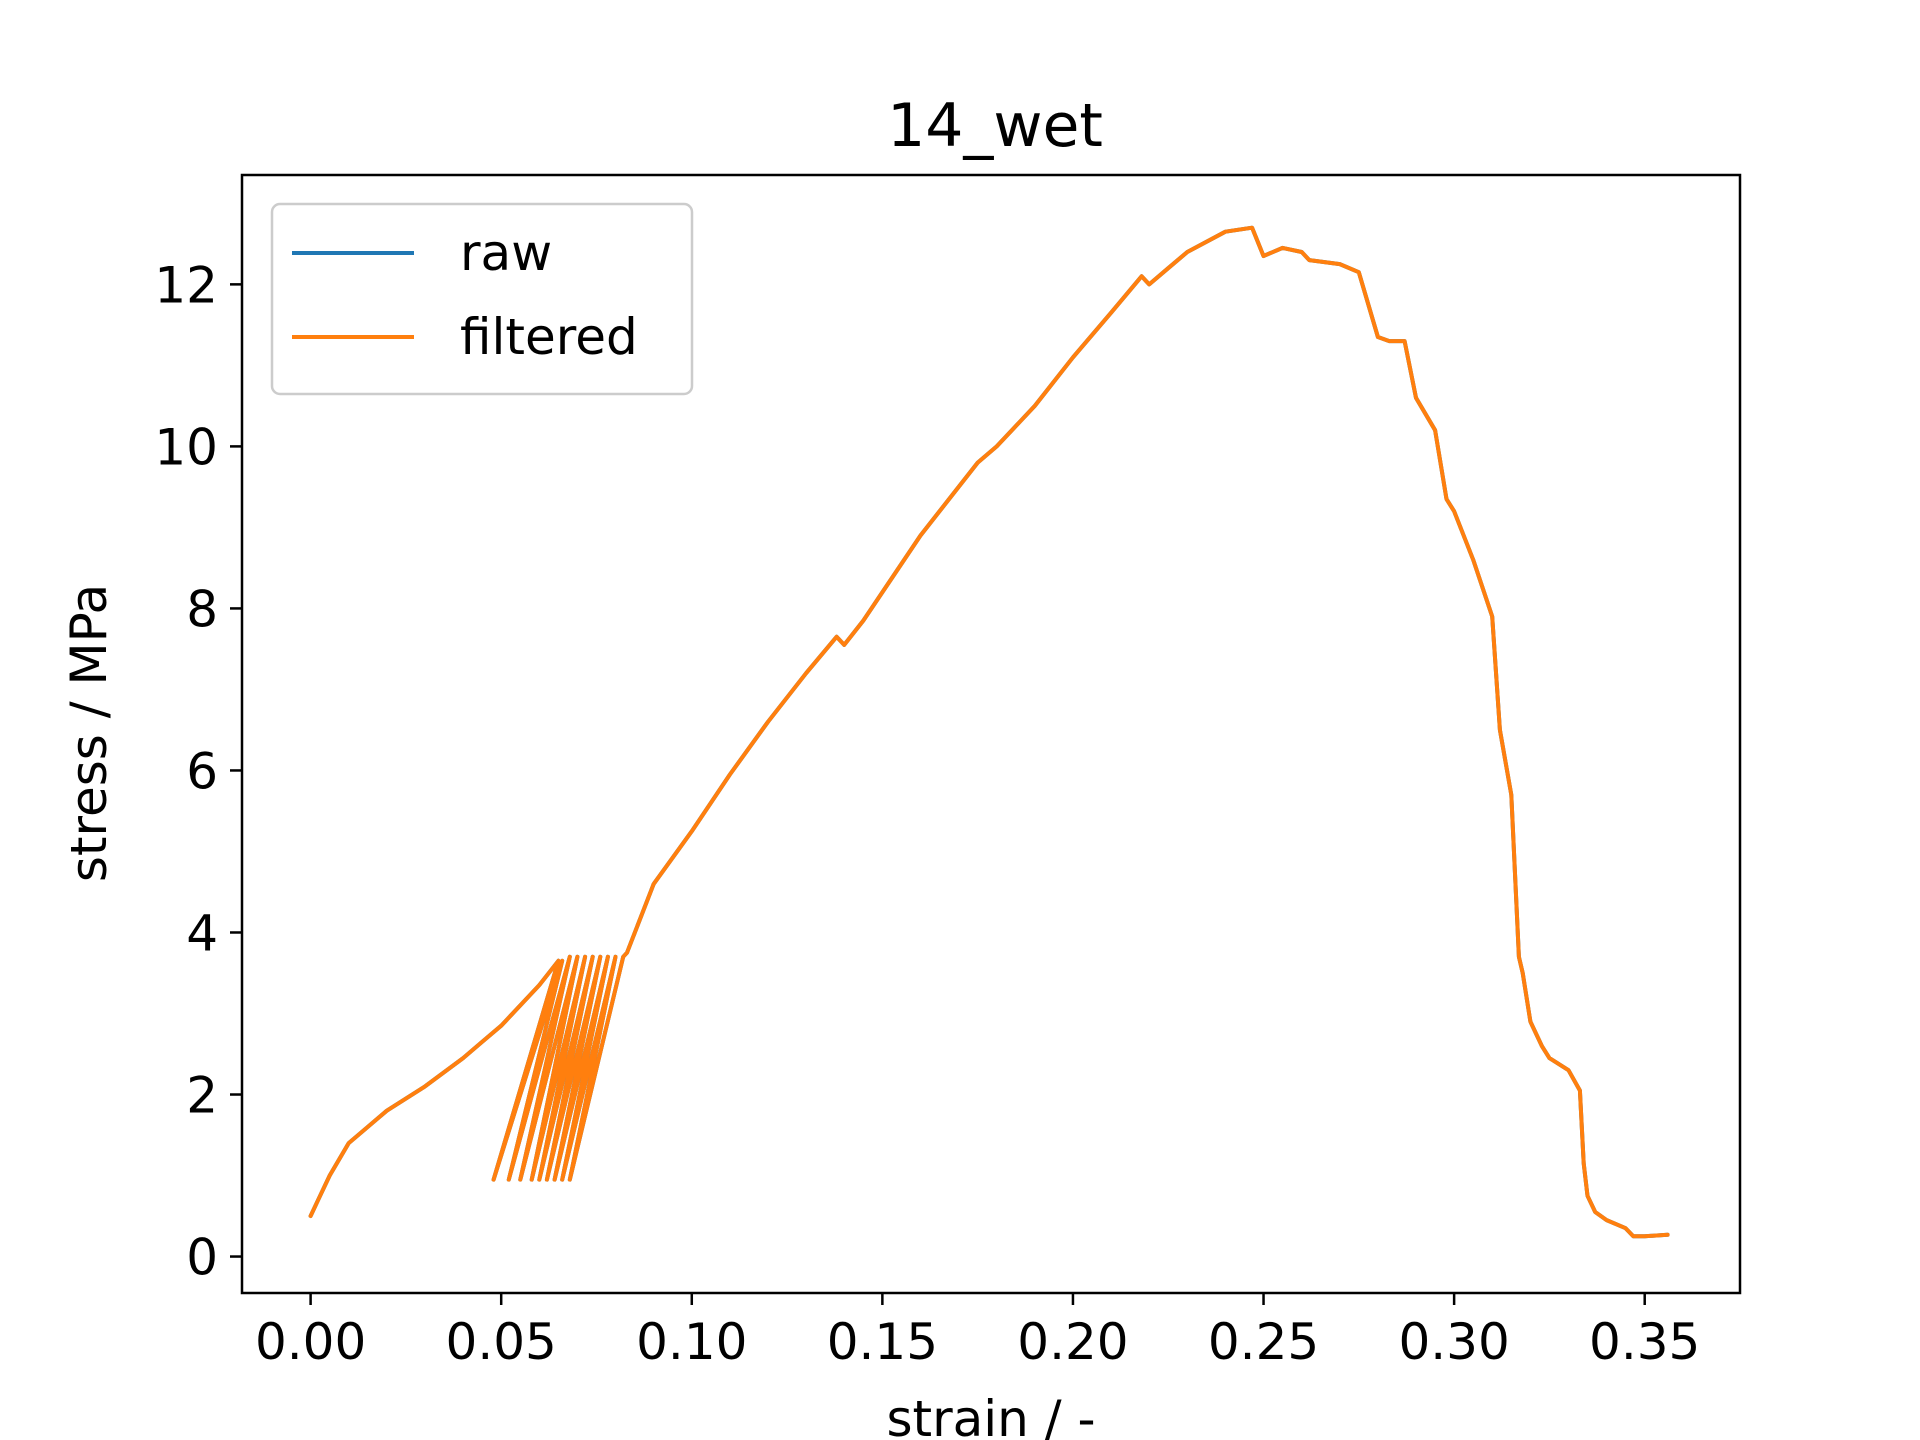 The width and height of the screenshot is (1920, 1440). I want to click on x-tick-label: 0.35, so click(1644, 1342).